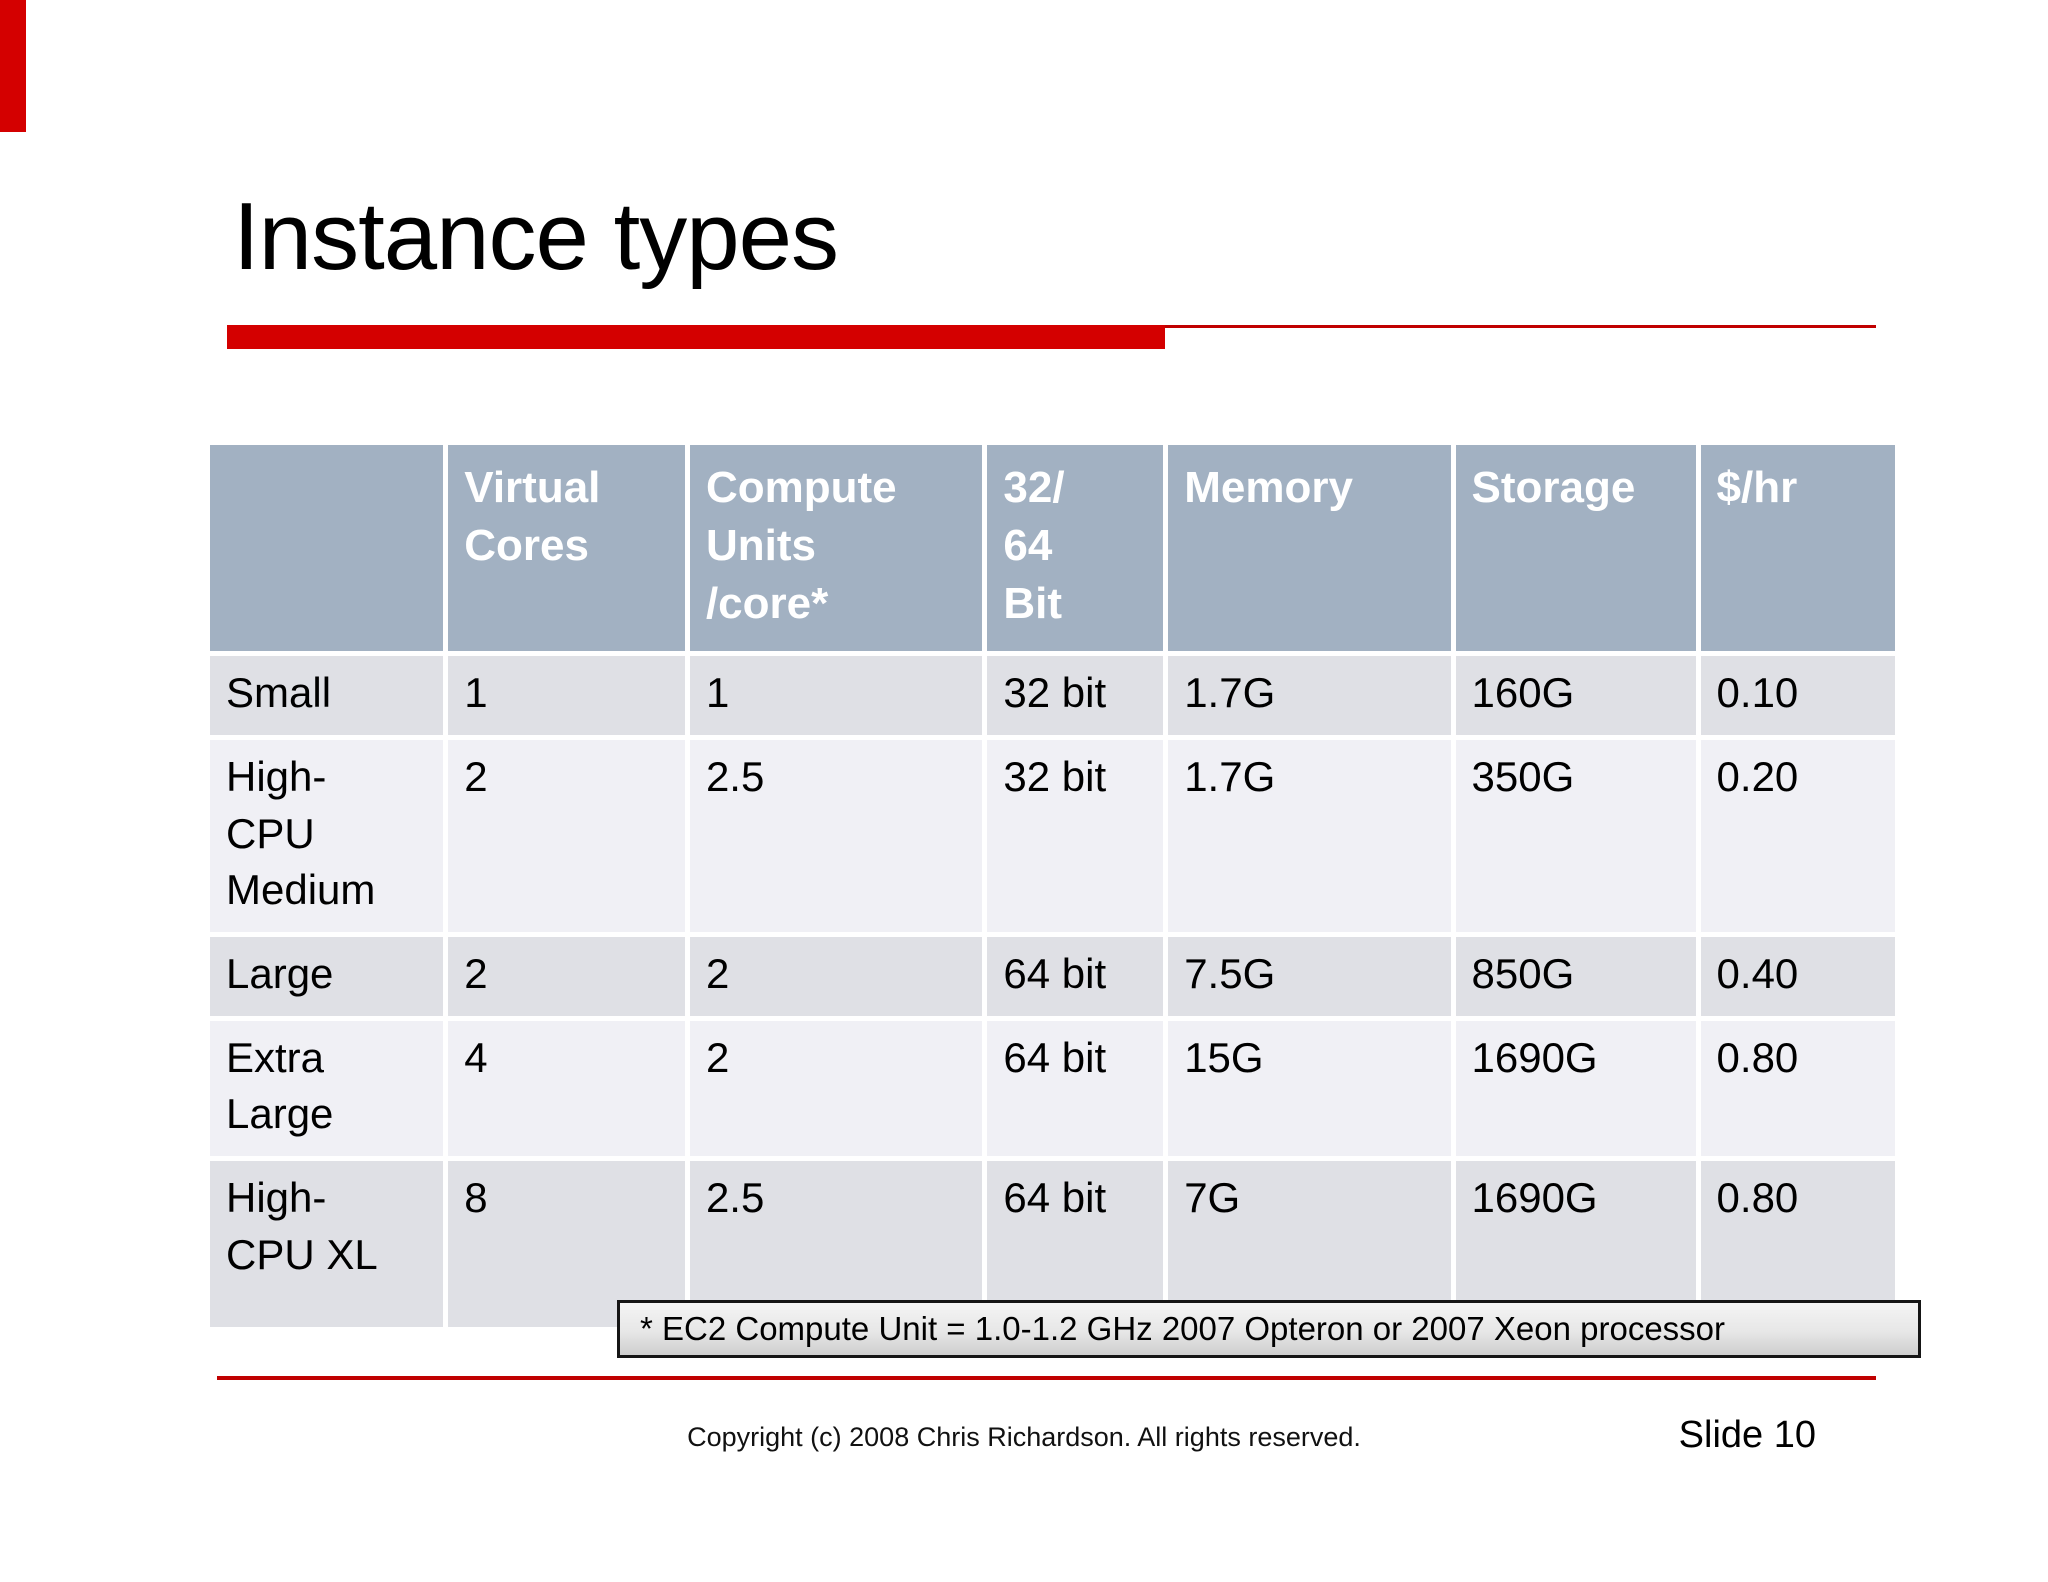 The image size is (2048, 1582). Describe the element at coordinates (1798, 695) in the screenshot. I see `cell-price: 0.10` at that location.